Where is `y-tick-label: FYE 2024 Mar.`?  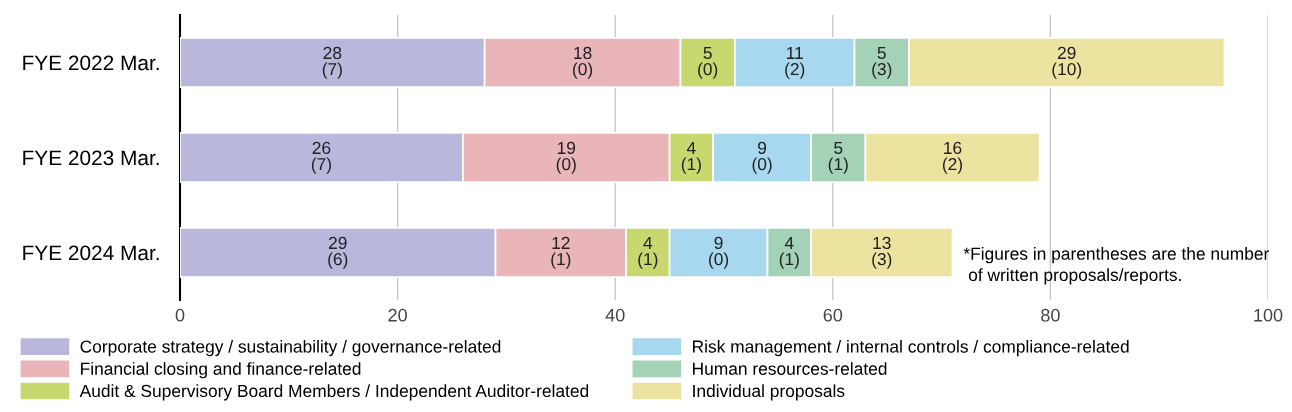
y-tick-label: FYE 2024 Mar. is located at coordinates (91, 253).